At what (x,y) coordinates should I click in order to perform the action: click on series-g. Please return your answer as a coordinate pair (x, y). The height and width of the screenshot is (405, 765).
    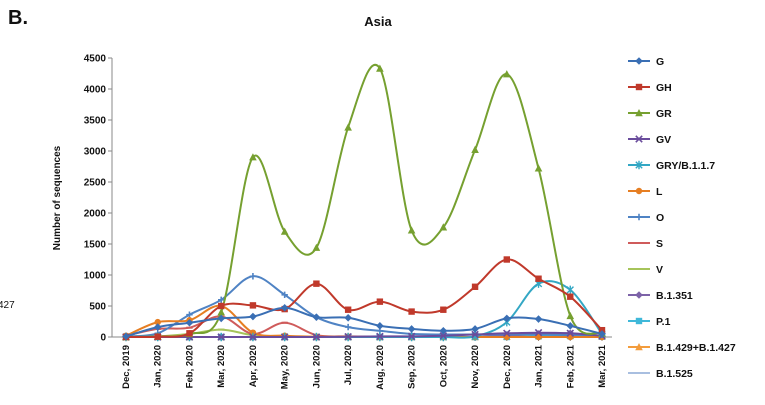
    Looking at the image, I should click on (364, 322).